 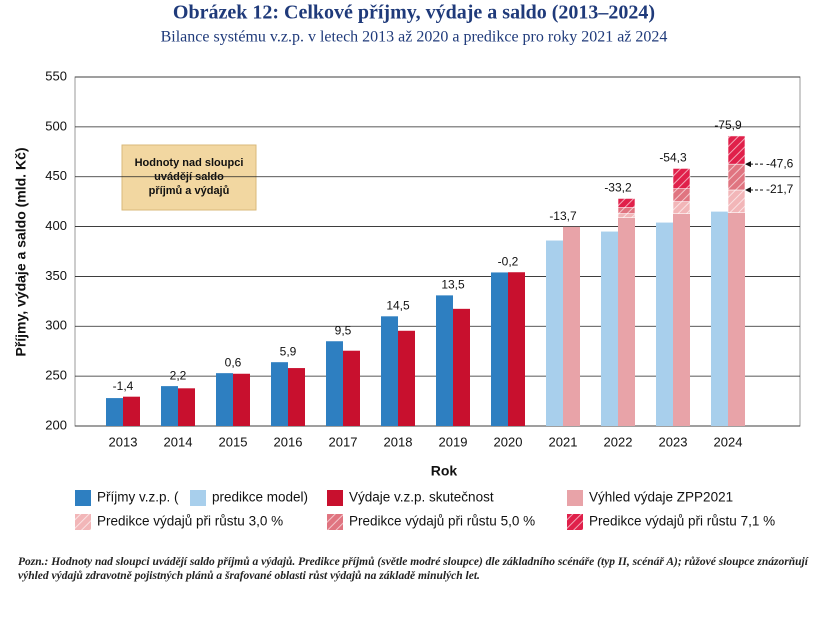 What do you see at coordinates (178, 441) in the screenshot?
I see `x-tick-label: 2014` at bounding box center [178, 441].